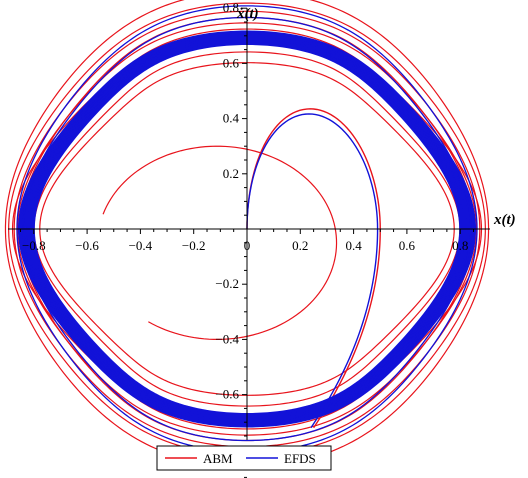 Image resolution: width=528 pixels, height=478 pixels. What do you see at coordinates (227, 338) in the screenshot?
I see `y-tick-label: −0.4` at bounding box center [227, 338].